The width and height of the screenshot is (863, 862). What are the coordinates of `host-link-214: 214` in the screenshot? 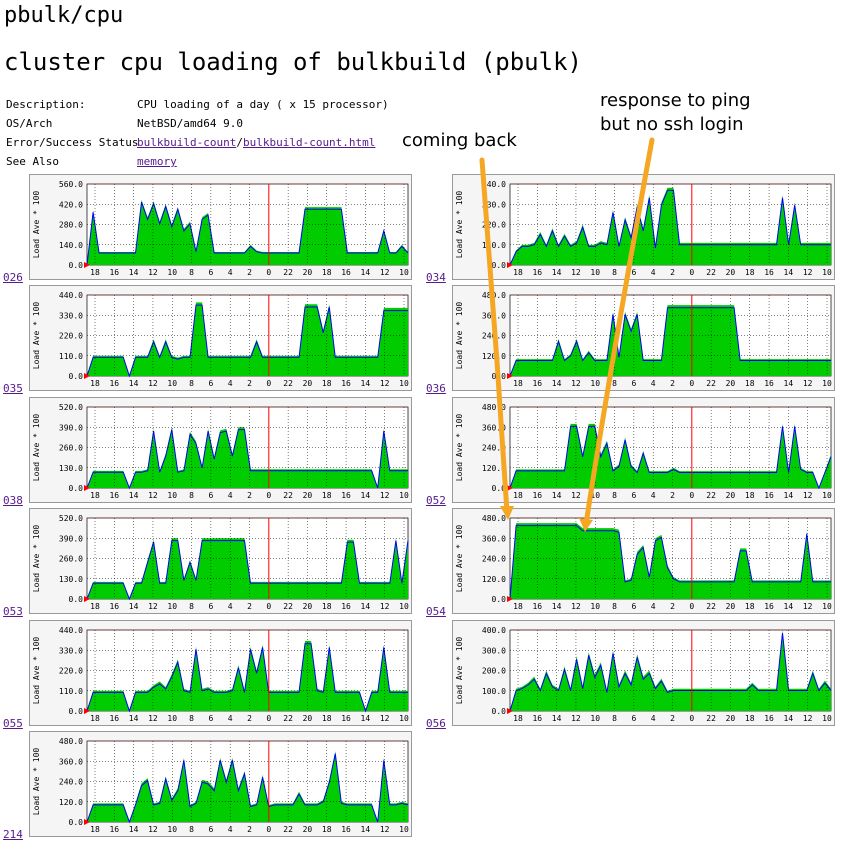 It's located at (13, 834).